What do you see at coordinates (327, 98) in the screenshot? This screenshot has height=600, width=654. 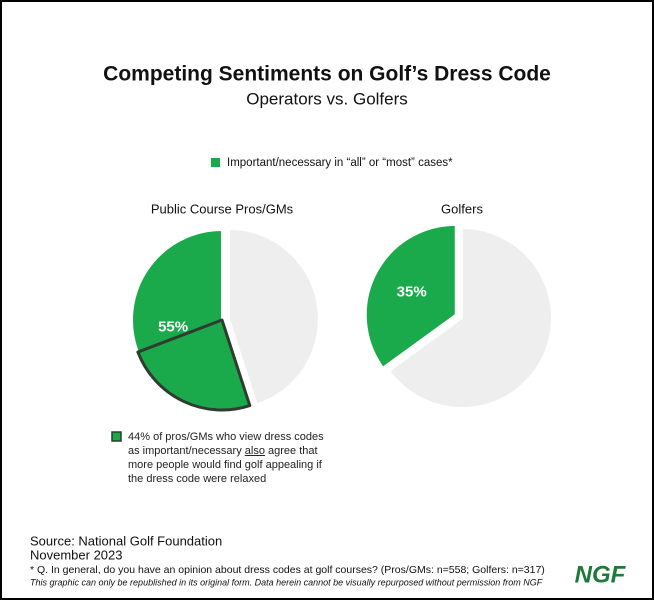 I see `chart-subtitle: Operators vs. Golfers` at bounding box center [327, 98].